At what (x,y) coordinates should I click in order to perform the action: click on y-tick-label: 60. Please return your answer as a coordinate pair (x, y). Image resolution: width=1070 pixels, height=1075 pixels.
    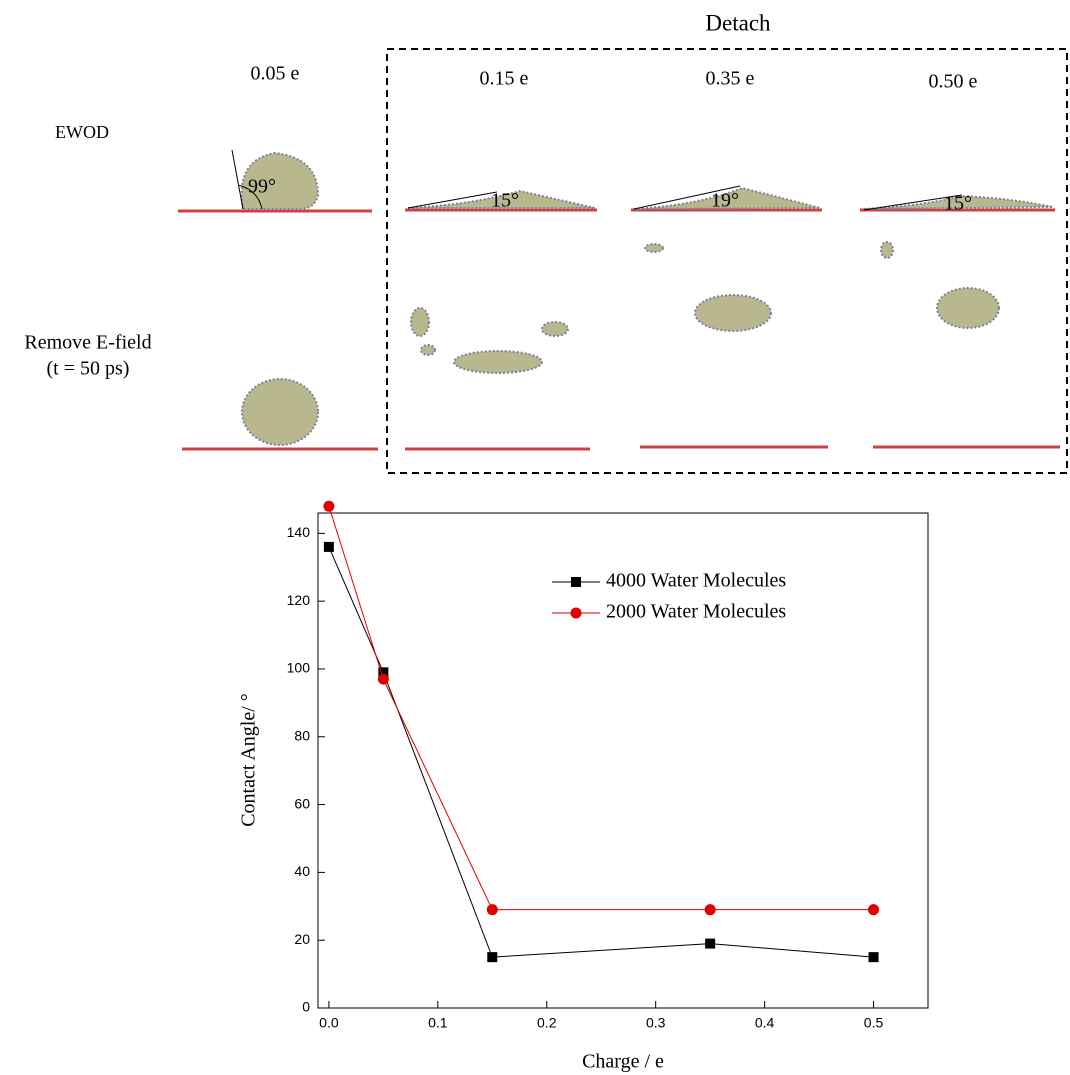
    Looking at the image, I should click on (302, 803).